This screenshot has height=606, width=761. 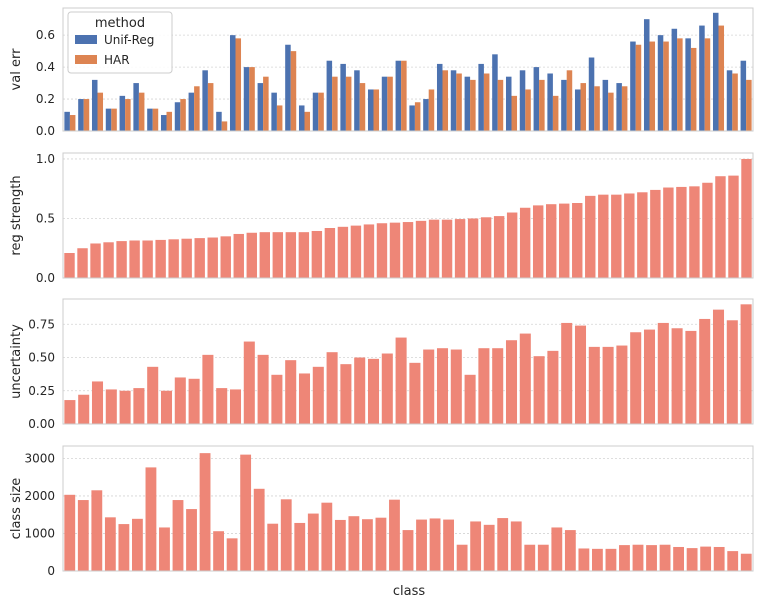 What do you see at coordinates (45, 131) in the screenshot?
I see `y-tick-label: 0.0` at bounding box center [45, 131].